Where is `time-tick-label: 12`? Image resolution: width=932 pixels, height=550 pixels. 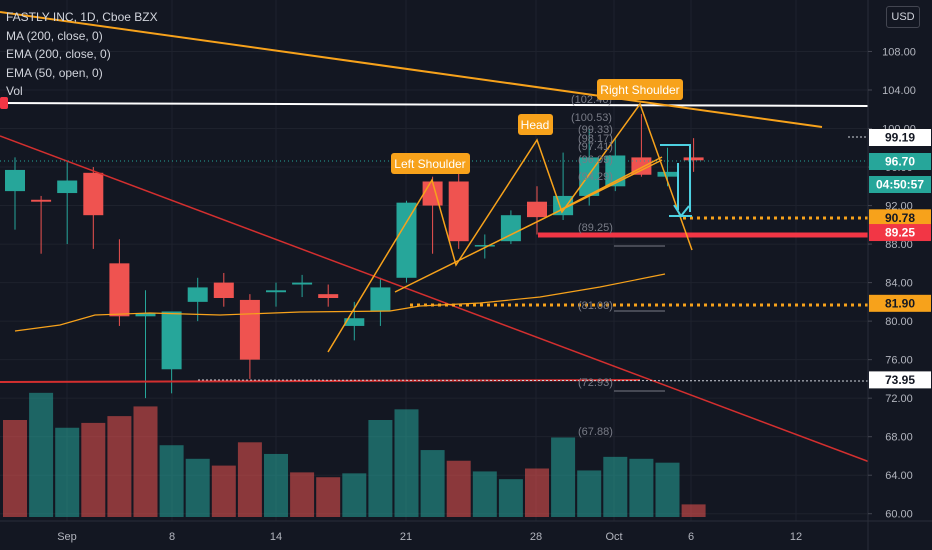 time-tick-label: 12 is located at coordinates (796, 537).